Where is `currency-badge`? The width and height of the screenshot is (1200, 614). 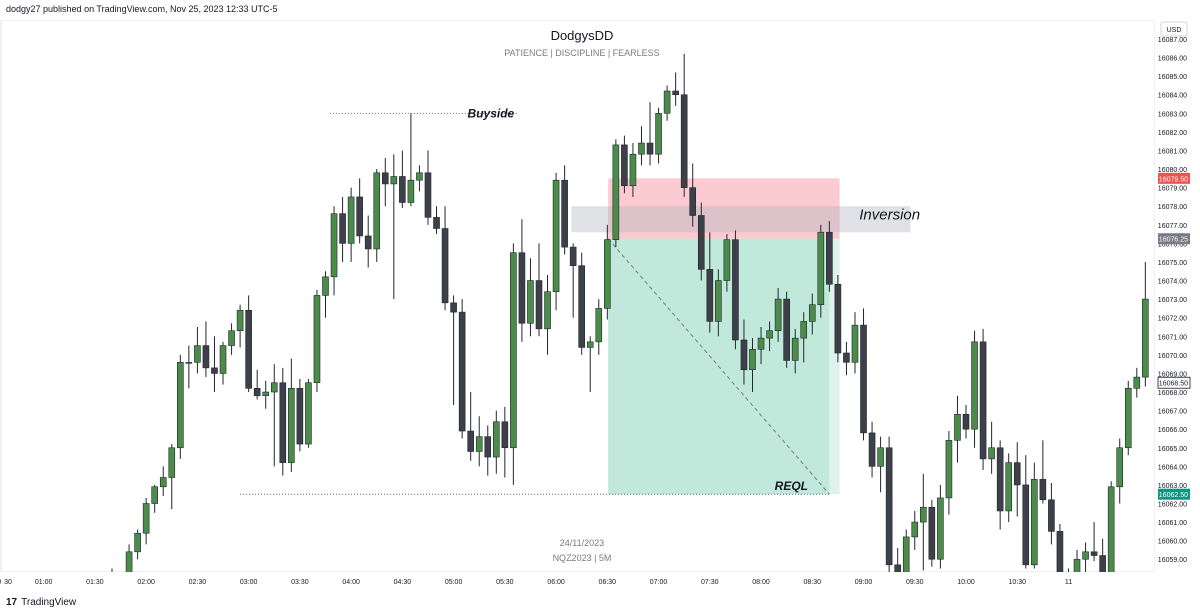 currency-badge is located at coordinates (1174, 29).